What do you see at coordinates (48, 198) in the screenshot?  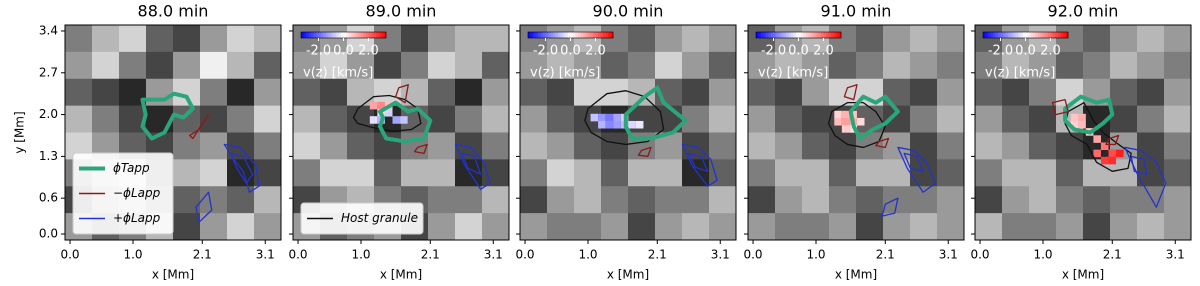 I see `y-tick-label: 0.6` at bounding box center [48, 198].